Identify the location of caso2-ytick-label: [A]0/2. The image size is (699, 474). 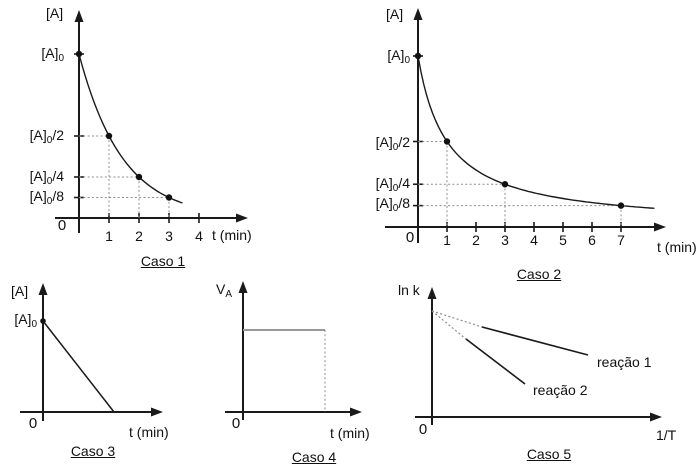
(373, 145).